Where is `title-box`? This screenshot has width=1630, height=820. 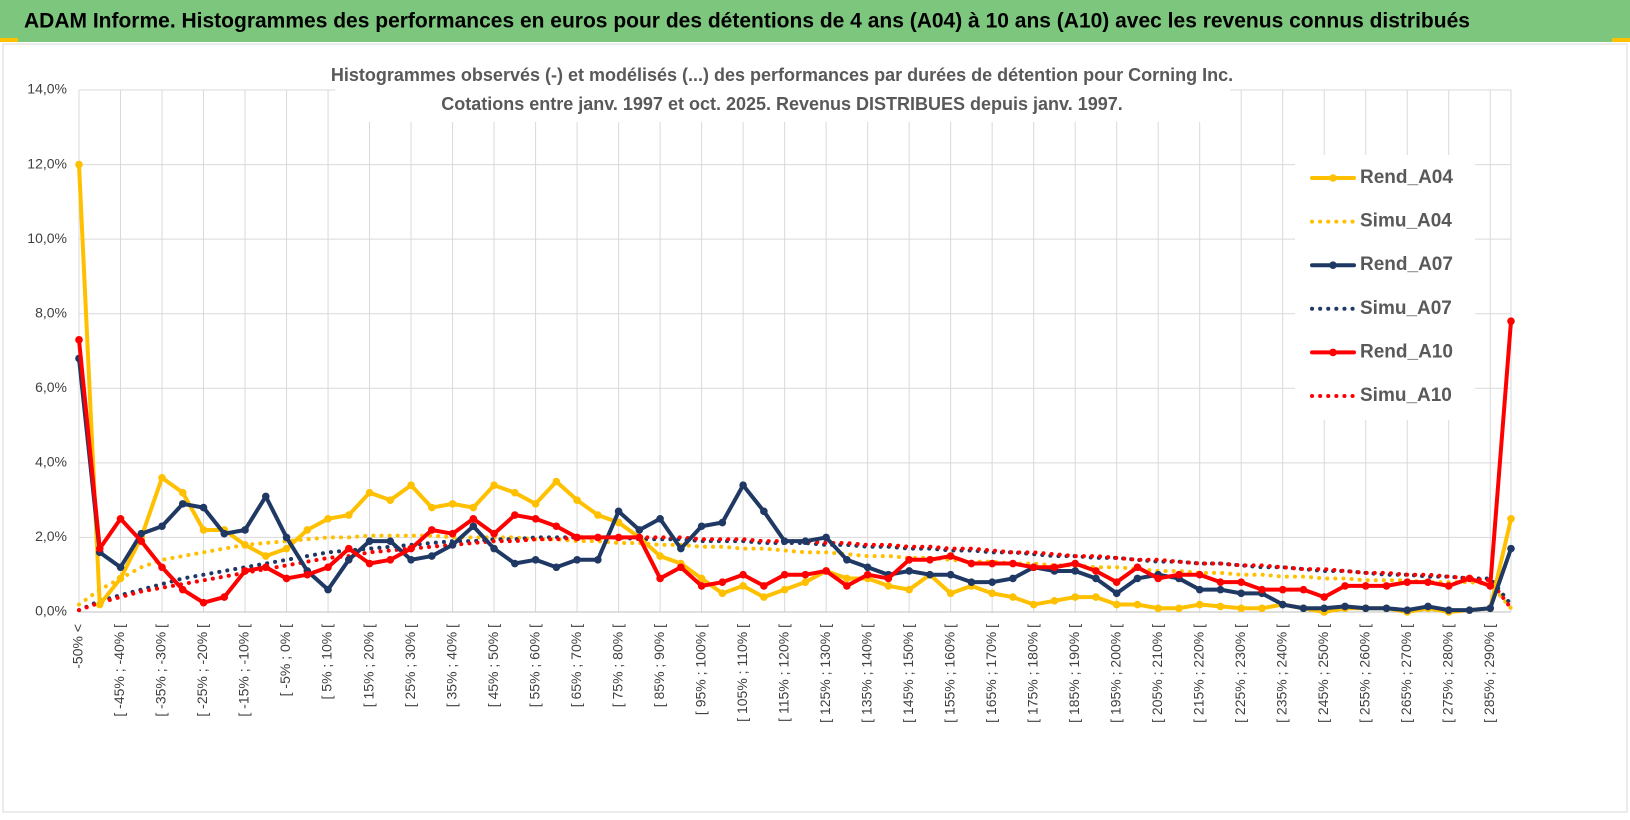 title-box is located at coordinates (782, 91).